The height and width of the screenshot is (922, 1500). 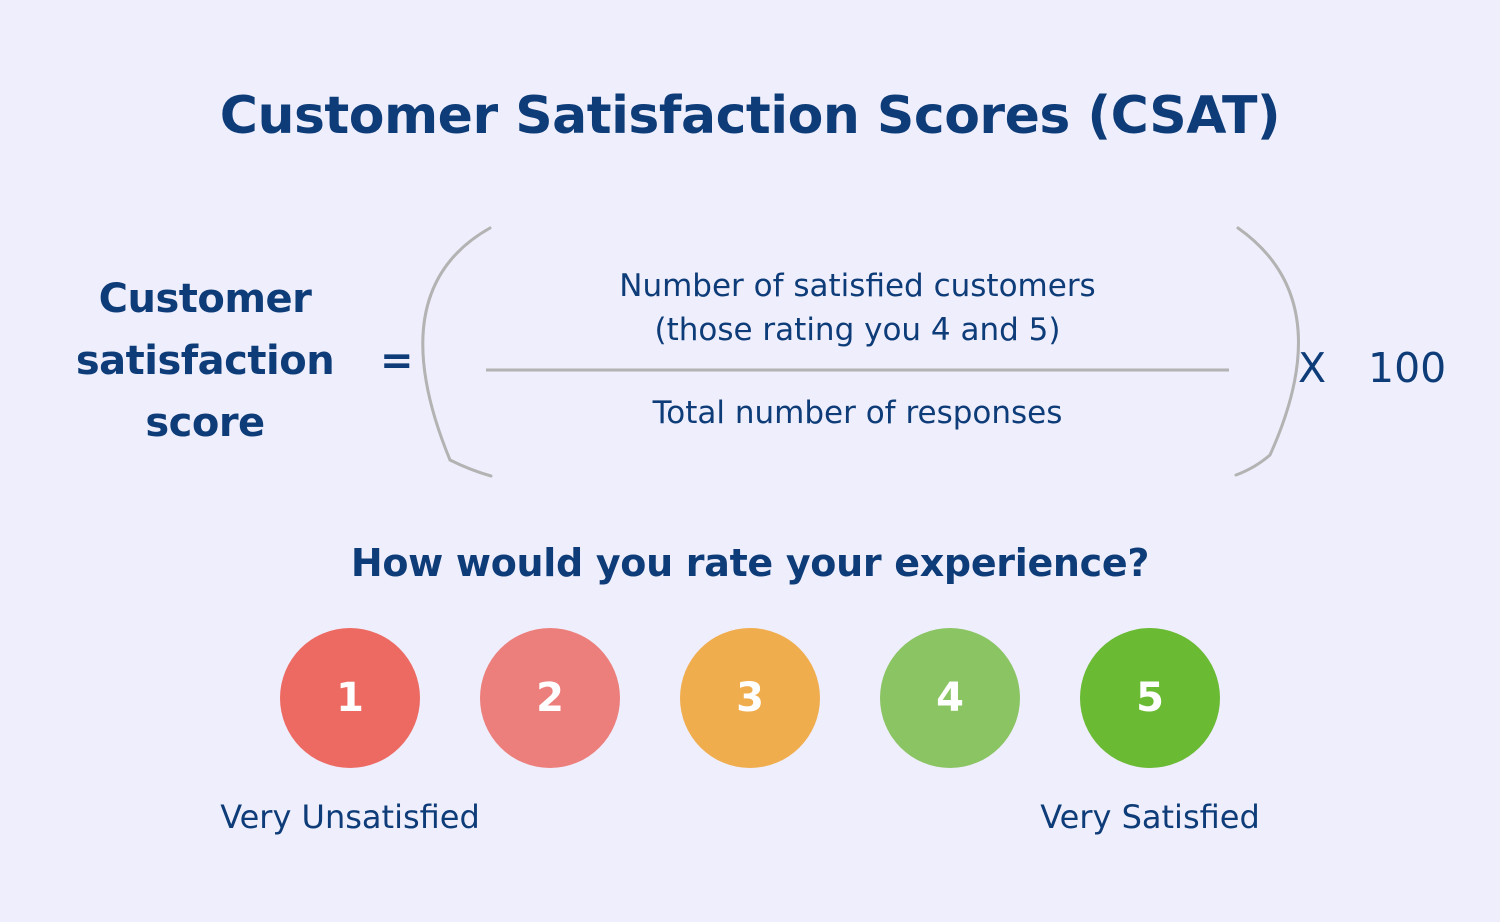 I want to click on page-title: Customer Satisfaction Scores (CSAT), so click(x=750, y=116).